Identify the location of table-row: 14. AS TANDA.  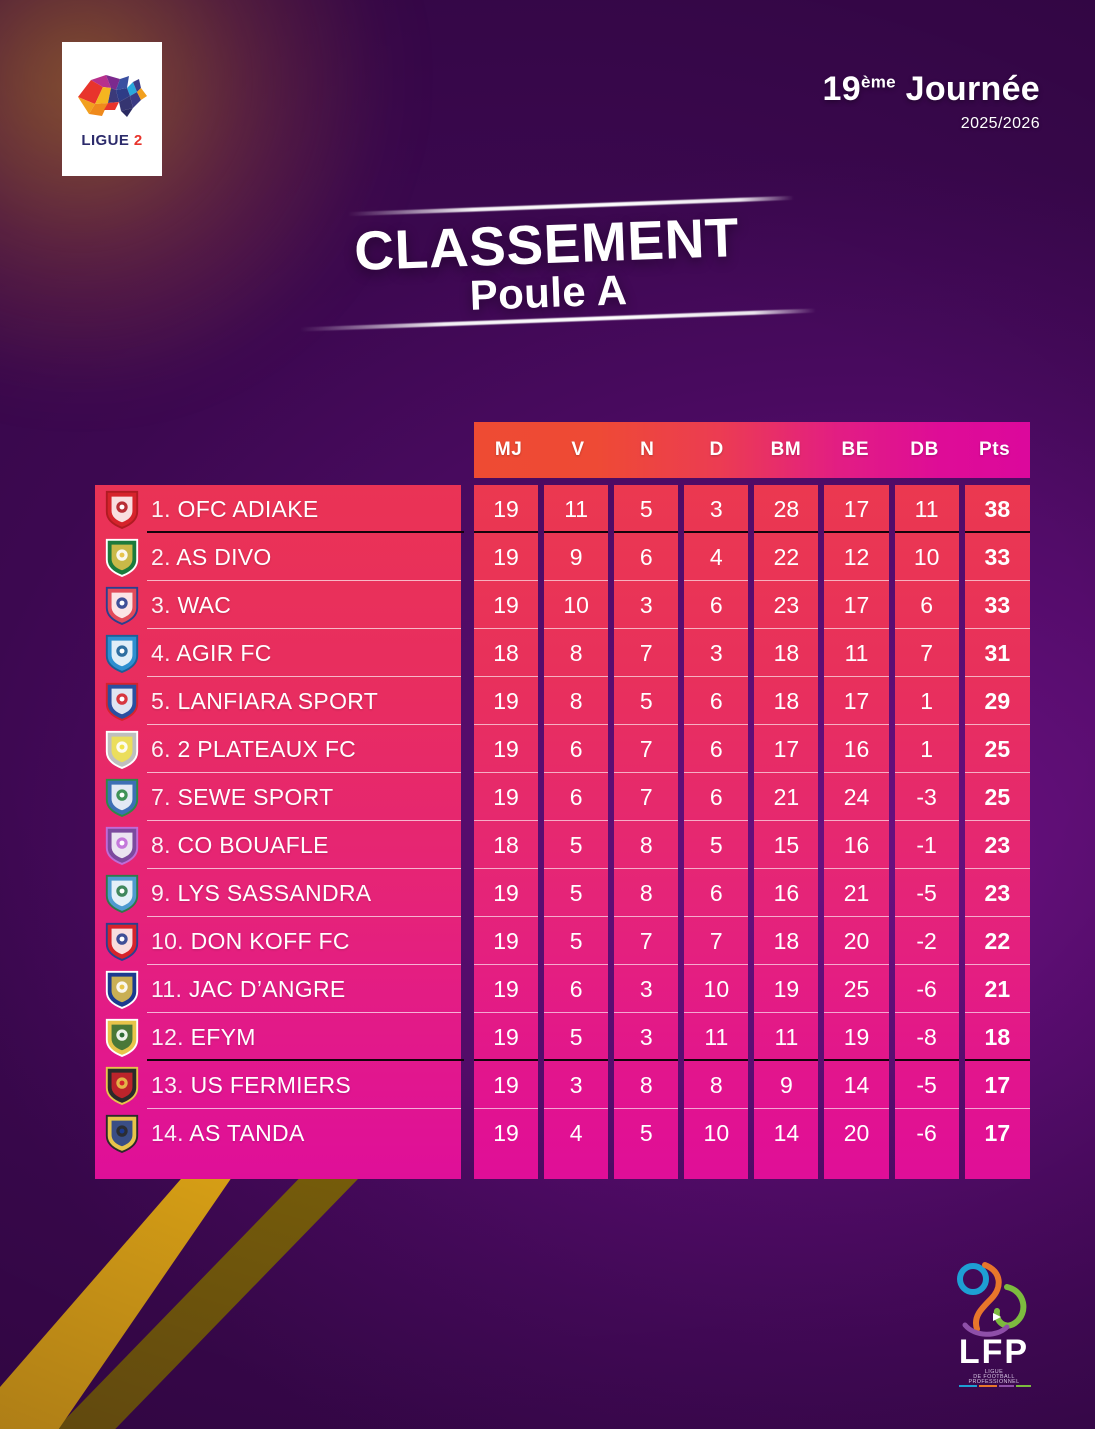
(278, 1133).